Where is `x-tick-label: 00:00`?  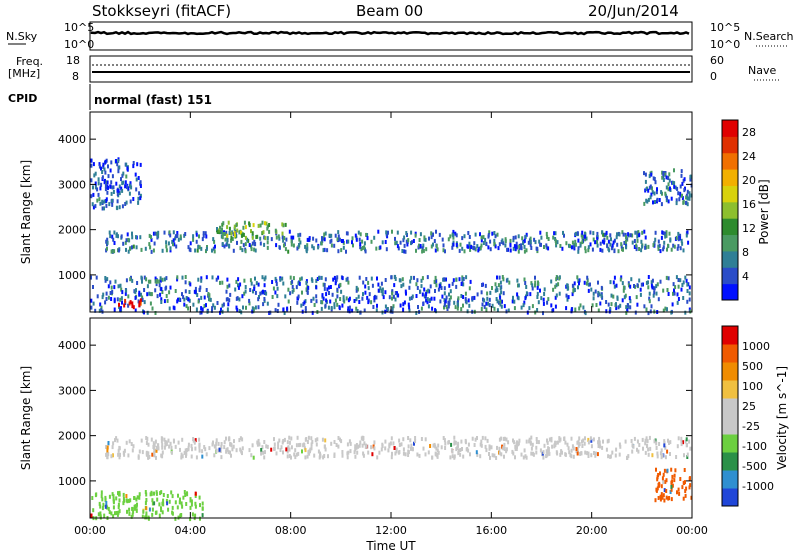 x-tick-label: 00:00 is located at coordinates (90, 530).